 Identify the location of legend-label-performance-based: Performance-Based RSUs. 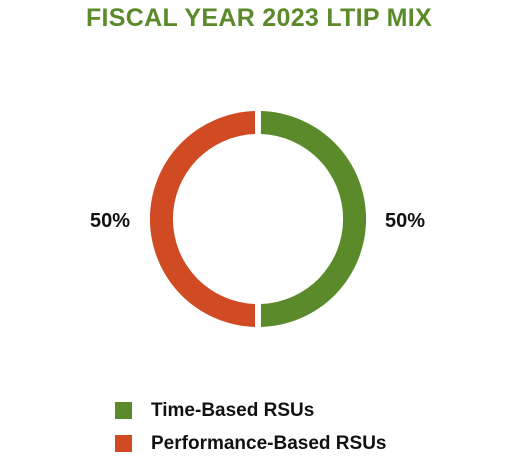
(269, 443).